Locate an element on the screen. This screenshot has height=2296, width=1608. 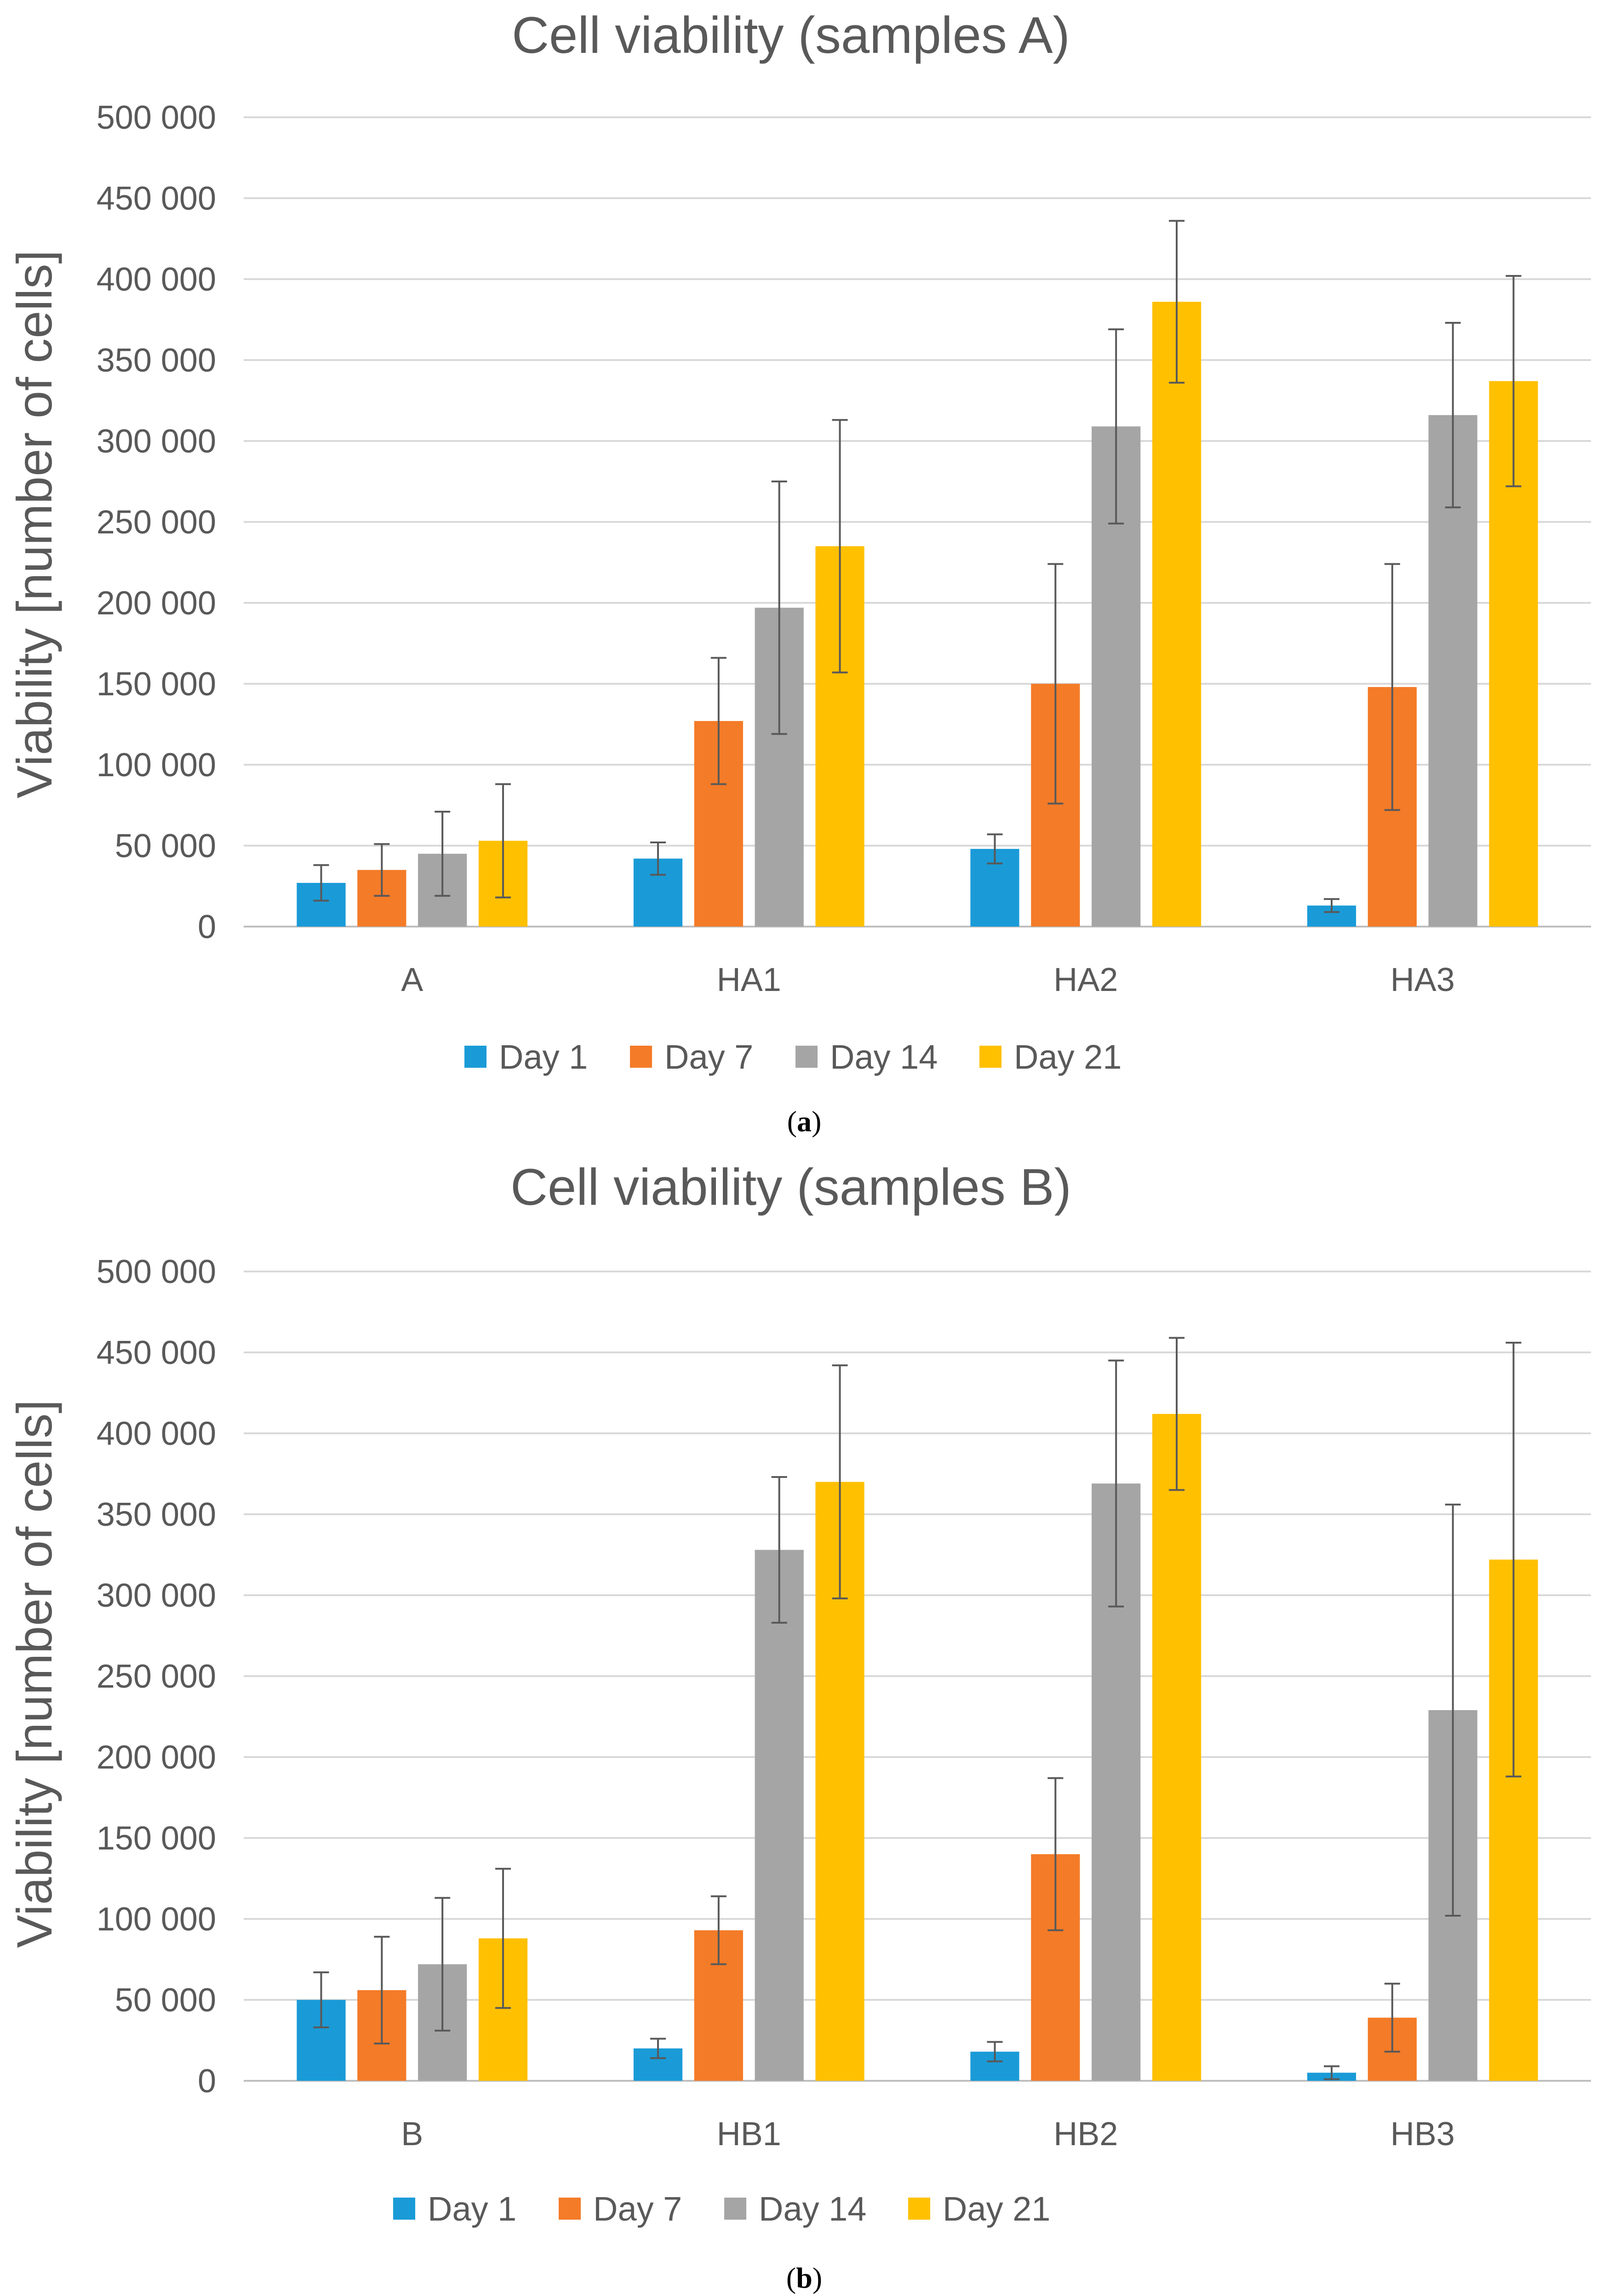
x-tick-label: HA1 is located at coordinates (749, 980).